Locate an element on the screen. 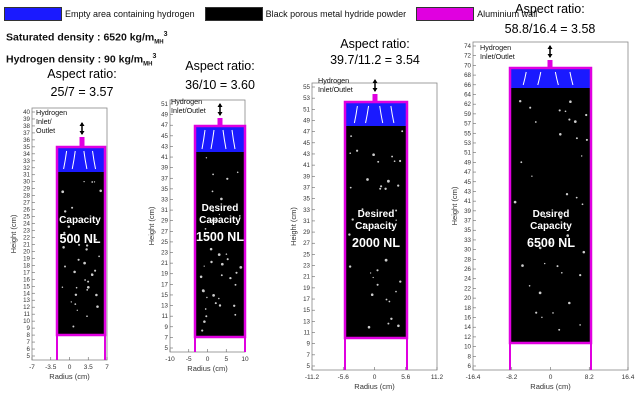 This screenshot has width=640, height=400. y-tick-label: 12 is located at coordinates (467, 337).